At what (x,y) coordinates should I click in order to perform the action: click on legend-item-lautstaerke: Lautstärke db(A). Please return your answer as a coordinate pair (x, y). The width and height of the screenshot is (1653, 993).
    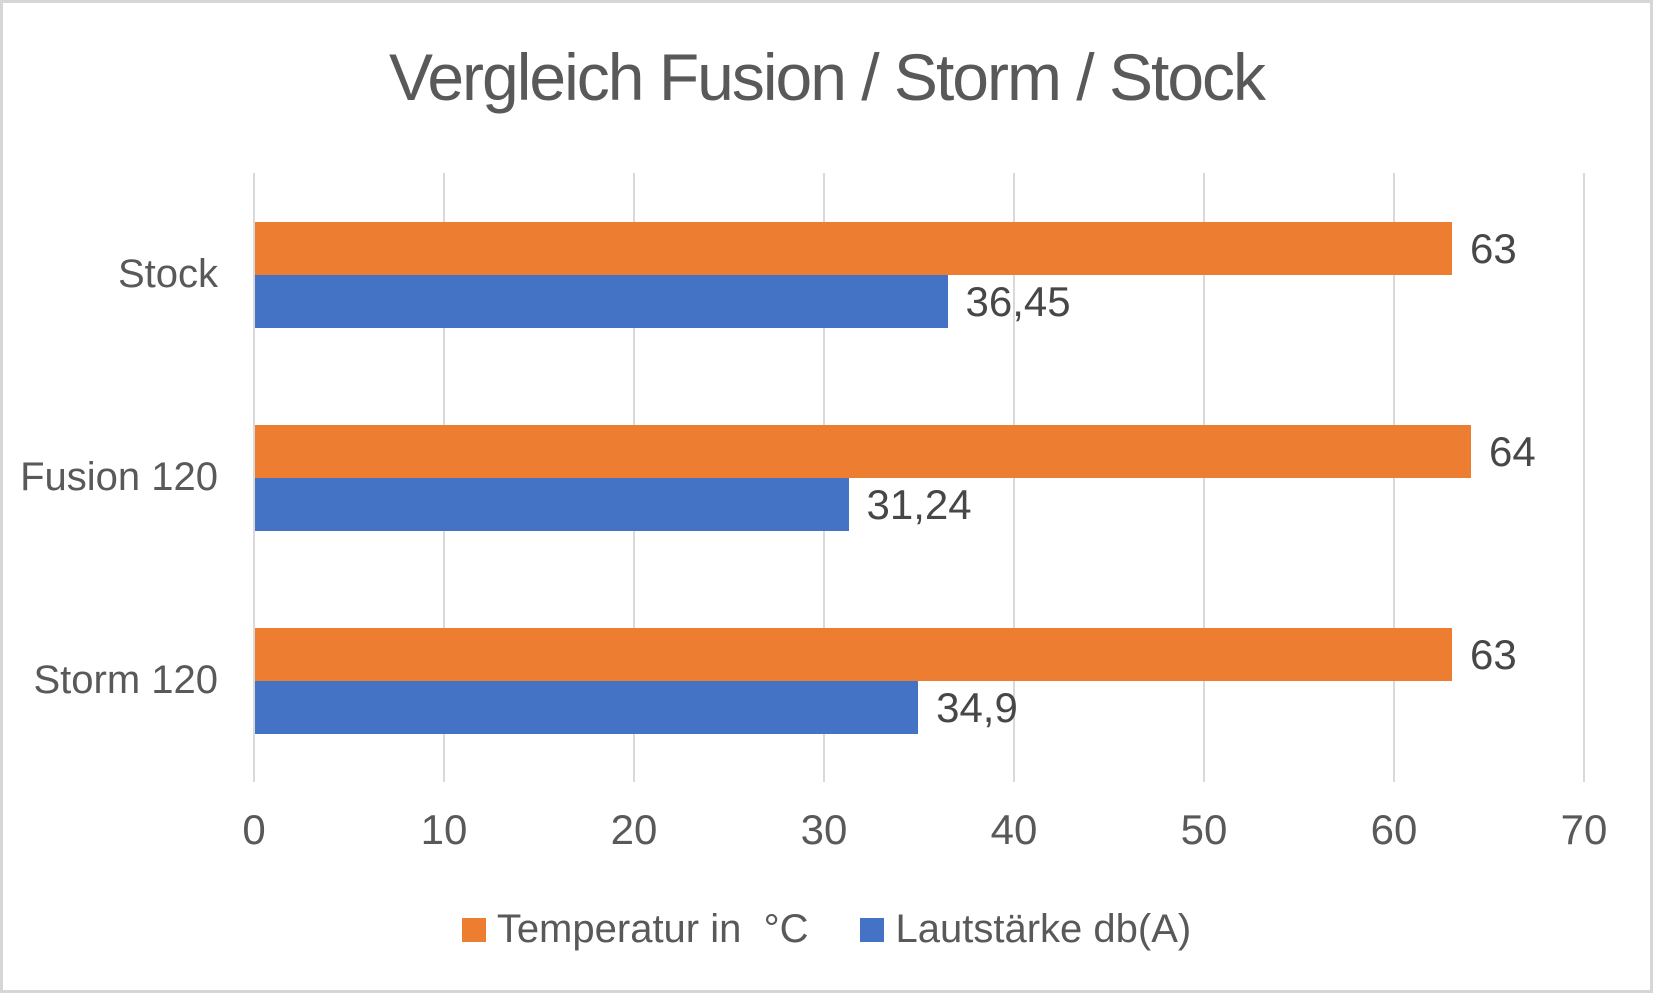
    Looking at the image, I should click on (1025, 929).